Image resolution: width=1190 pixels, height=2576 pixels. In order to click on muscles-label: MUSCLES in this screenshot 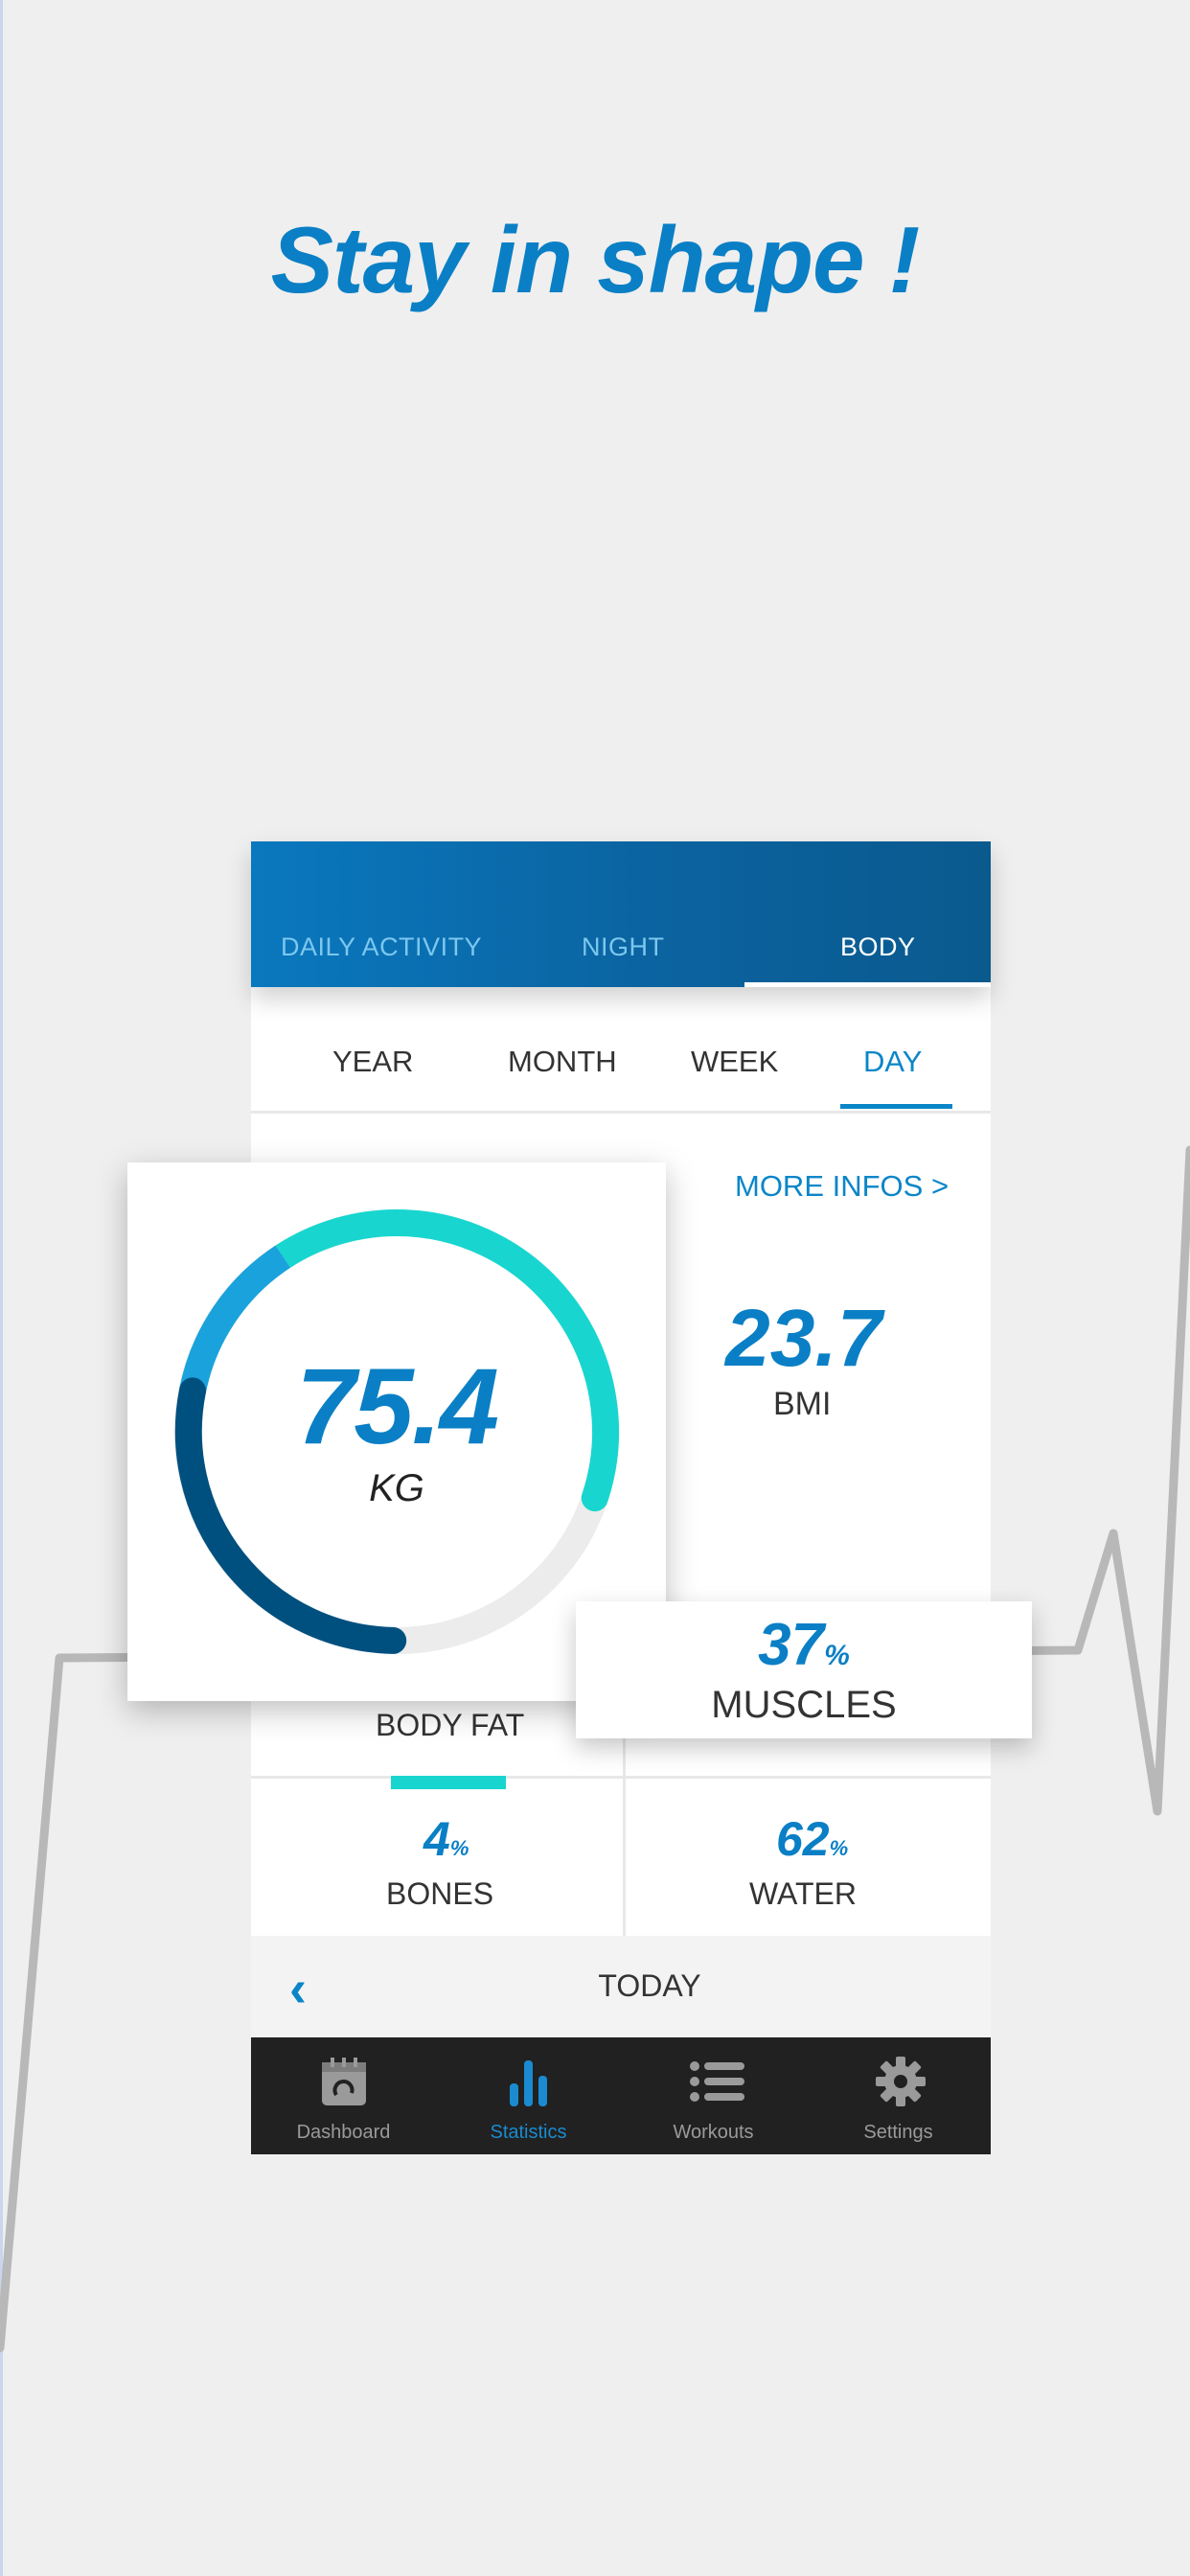, I will do `click(804, 1705)`.